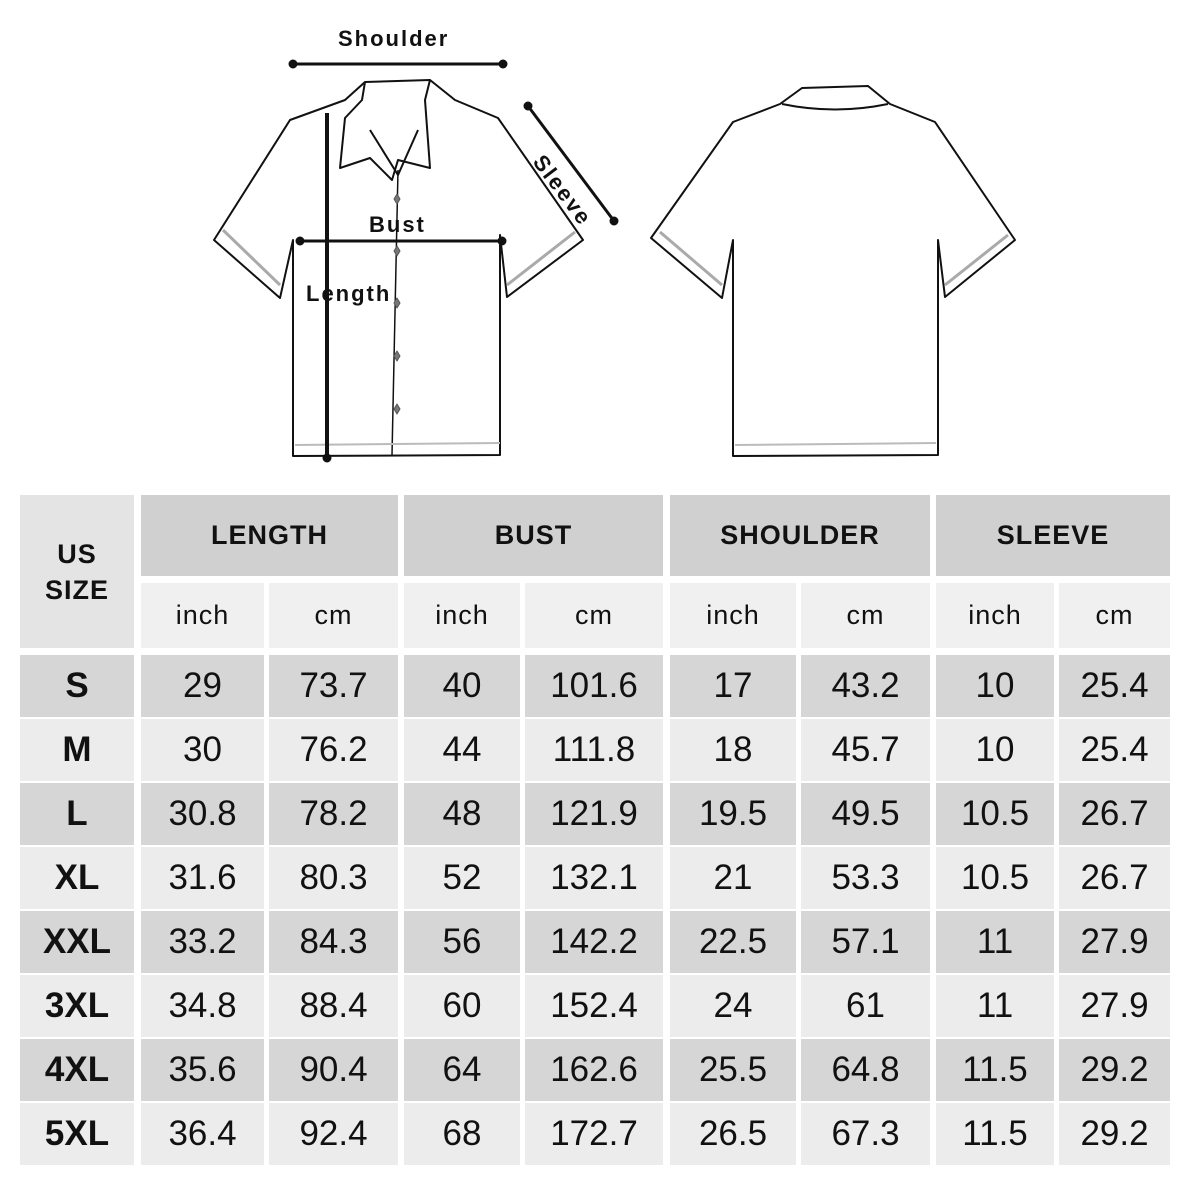 The width and height of the screenshot is (1200, 1200). What do you see at coordinates (462, 1134) in the screenshot?
I see `cell-bust-inch: 68` at bounding box center [462, 1134].